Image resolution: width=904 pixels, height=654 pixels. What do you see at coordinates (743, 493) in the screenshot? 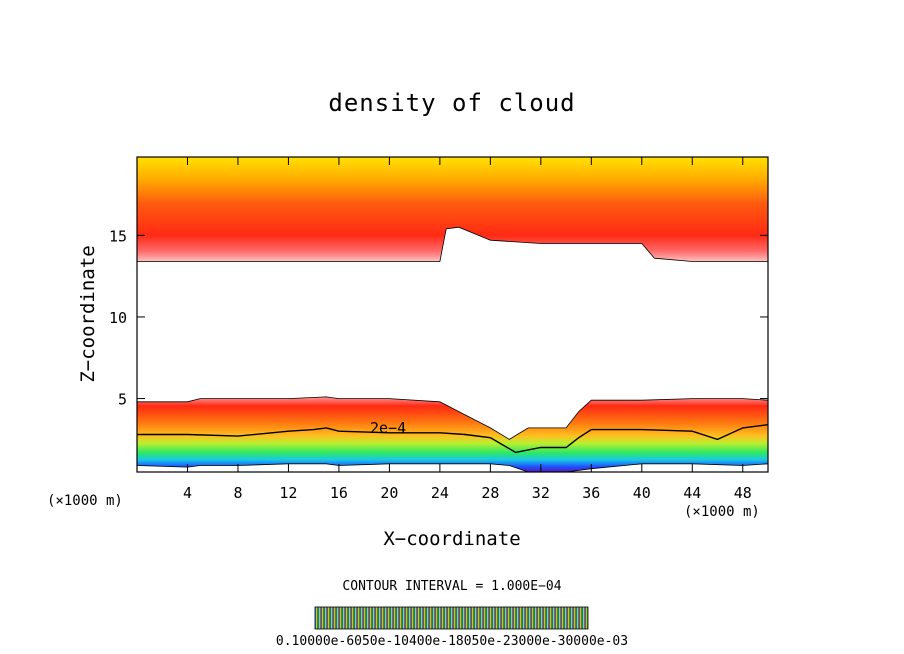
I see `x-tick-label-48: 48` at bounding box center [743, 493].